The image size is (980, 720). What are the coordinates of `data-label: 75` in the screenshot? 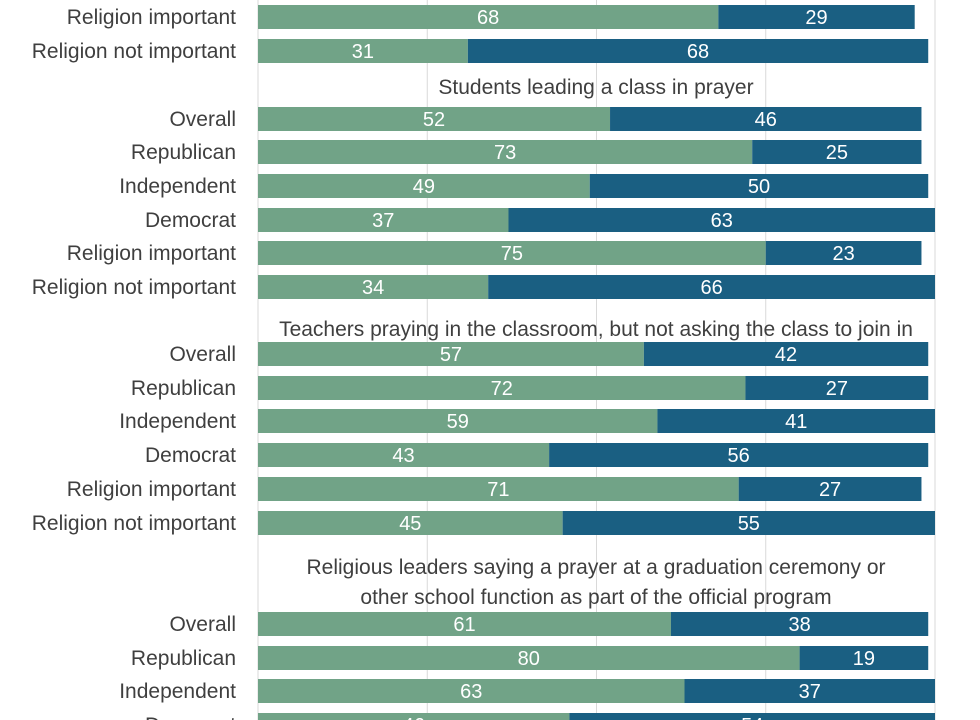 It's located at (512, 254).